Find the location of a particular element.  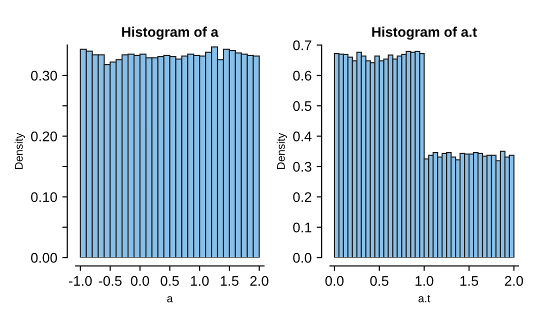

chart-title: Histogram of a.t is located at coordinates (424, 33).